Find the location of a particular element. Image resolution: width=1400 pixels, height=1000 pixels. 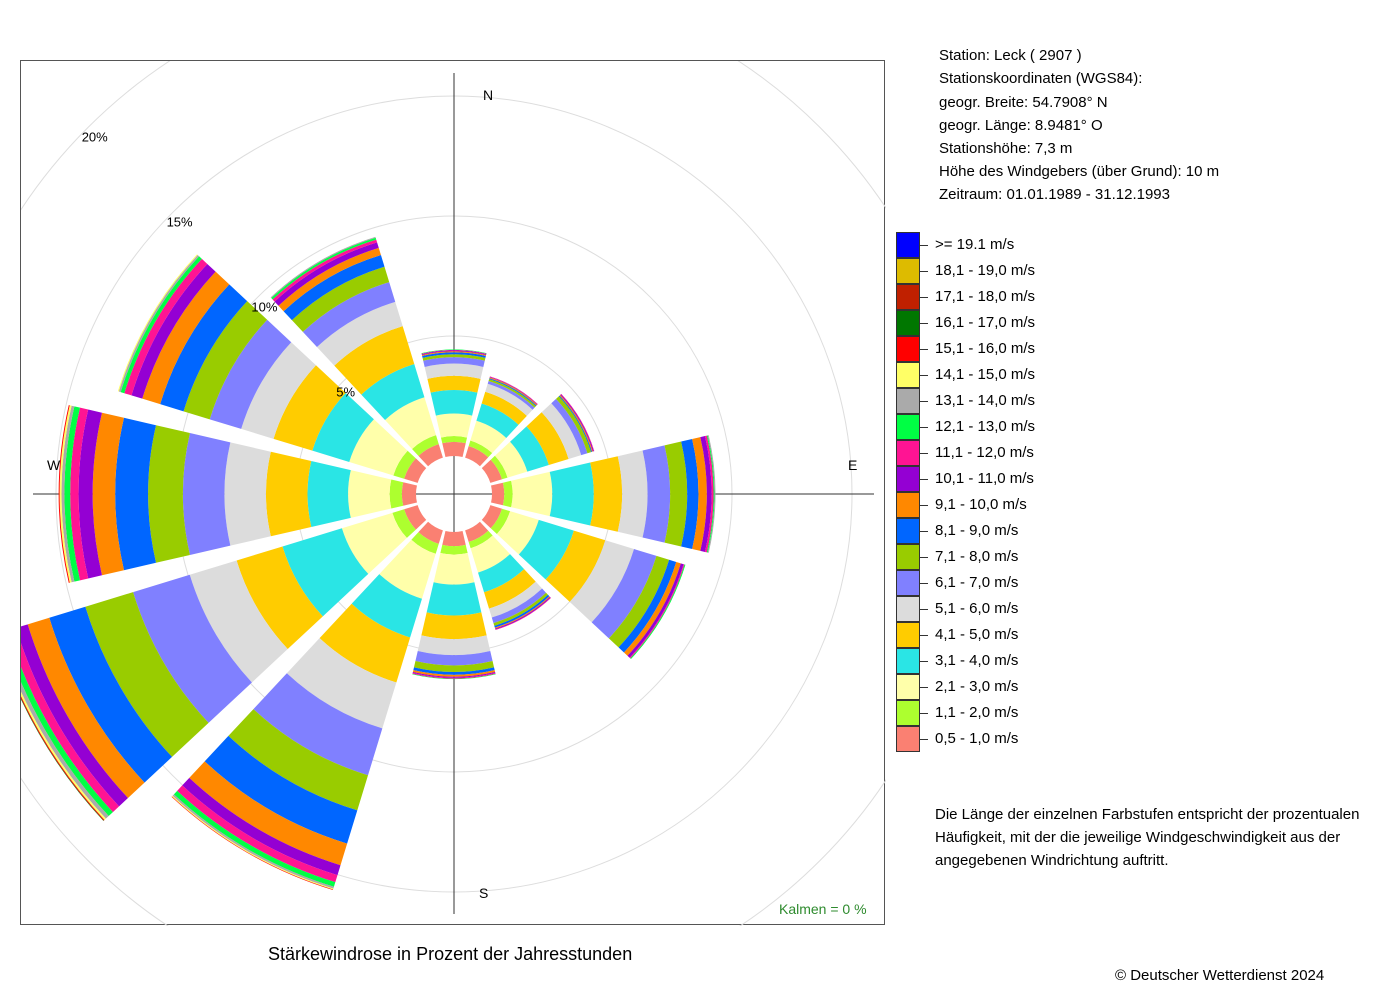

station-latitude: geogr. Breite: 54.7908° N is located at coordinates (1023, 102).